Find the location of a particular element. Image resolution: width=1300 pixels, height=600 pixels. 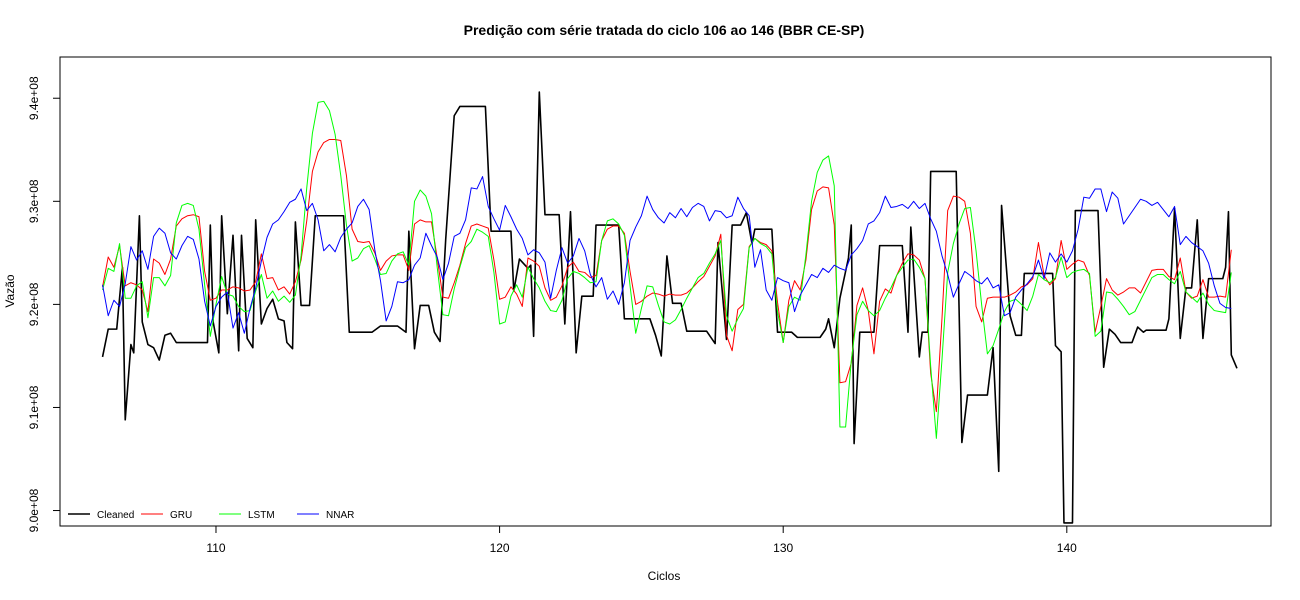

x-tick-label: 120 is located at coordinates (500, 548).